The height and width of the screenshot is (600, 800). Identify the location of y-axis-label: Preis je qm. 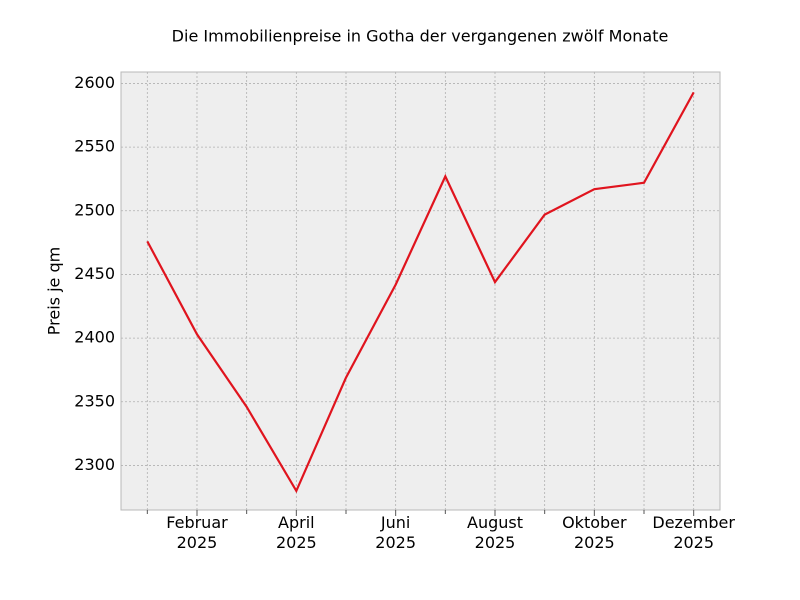
(54, 291).